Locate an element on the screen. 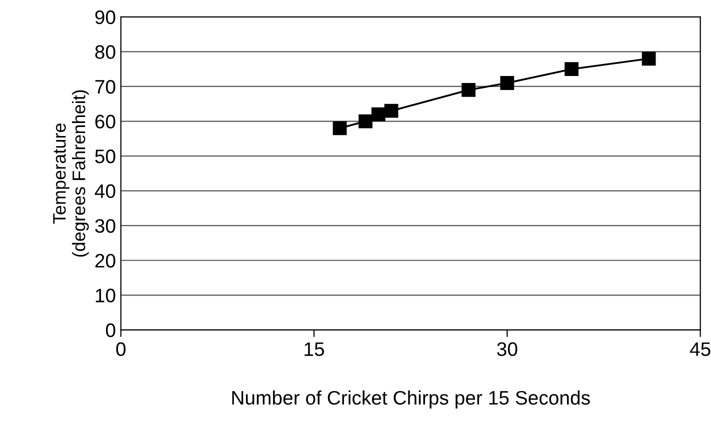 Image resolution: width=711 pixels, height=423 pixels. y-tick-label: 80 is located at coordinates (105, 52).